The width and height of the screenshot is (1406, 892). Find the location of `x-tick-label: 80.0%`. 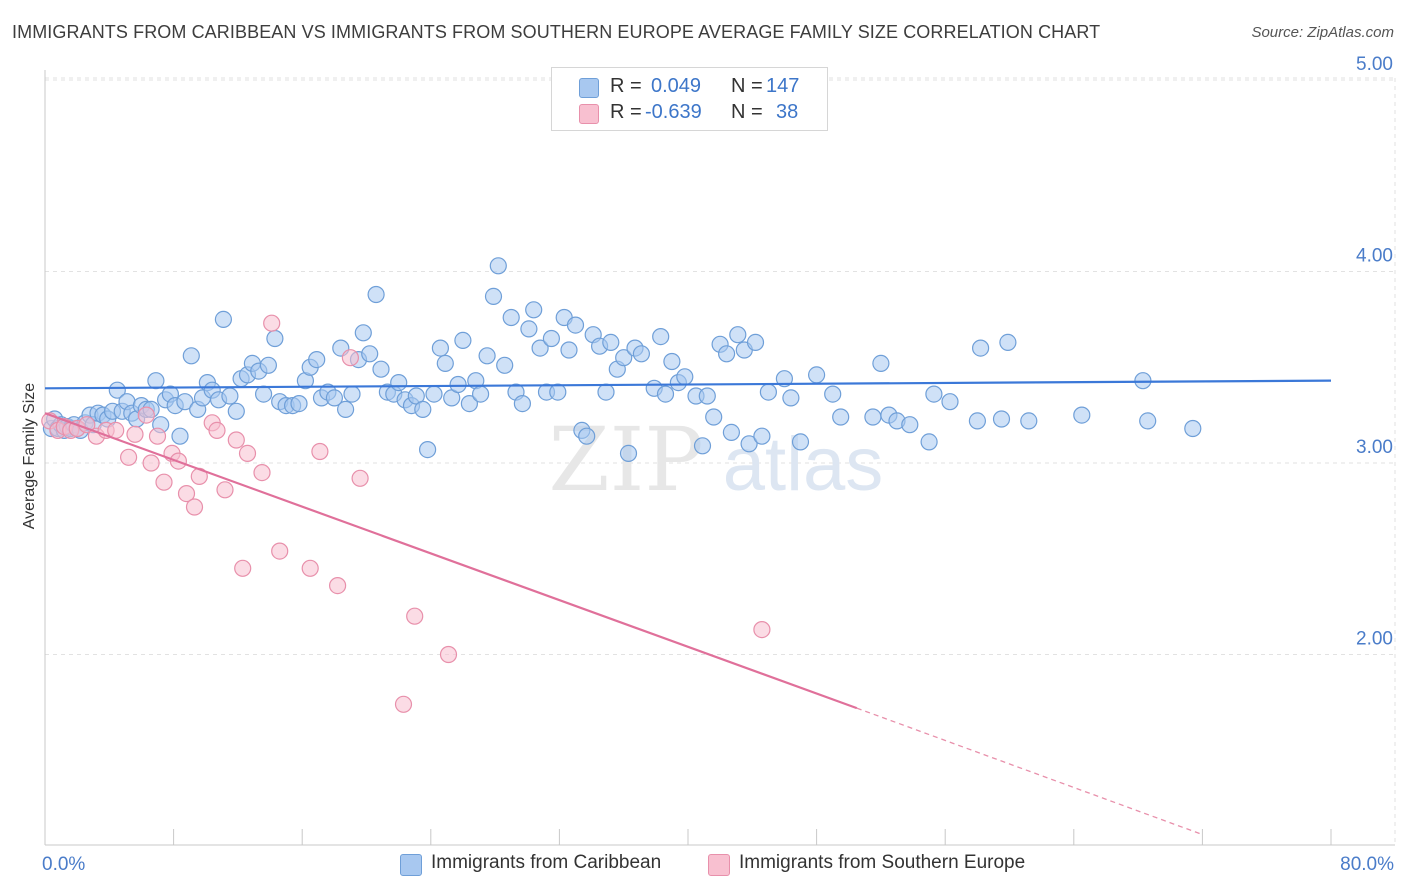

x-tick-label: 80.0% is located at coordinates (1367, 864).